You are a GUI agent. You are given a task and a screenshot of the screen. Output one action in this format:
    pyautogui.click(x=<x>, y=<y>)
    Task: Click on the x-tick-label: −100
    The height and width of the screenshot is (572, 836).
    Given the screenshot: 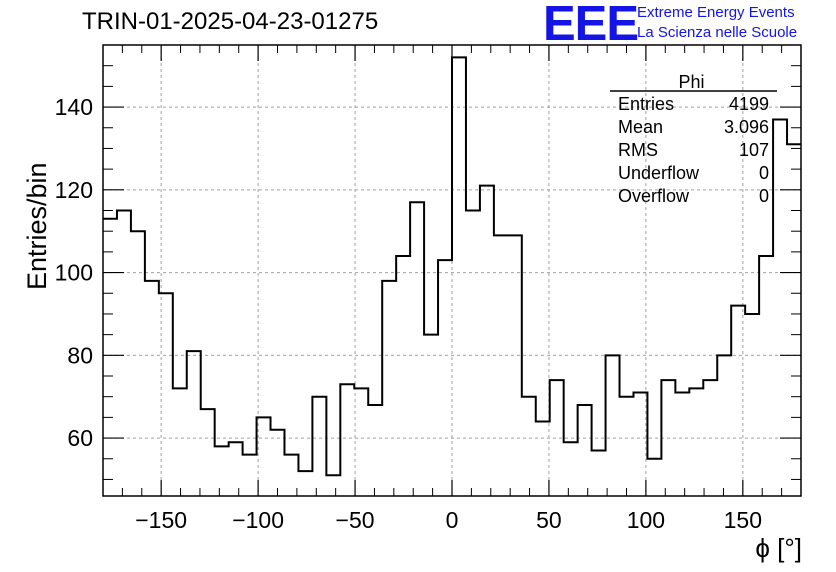 What is the action you would take?
    pyautogui.click(x=258, y=520)
    